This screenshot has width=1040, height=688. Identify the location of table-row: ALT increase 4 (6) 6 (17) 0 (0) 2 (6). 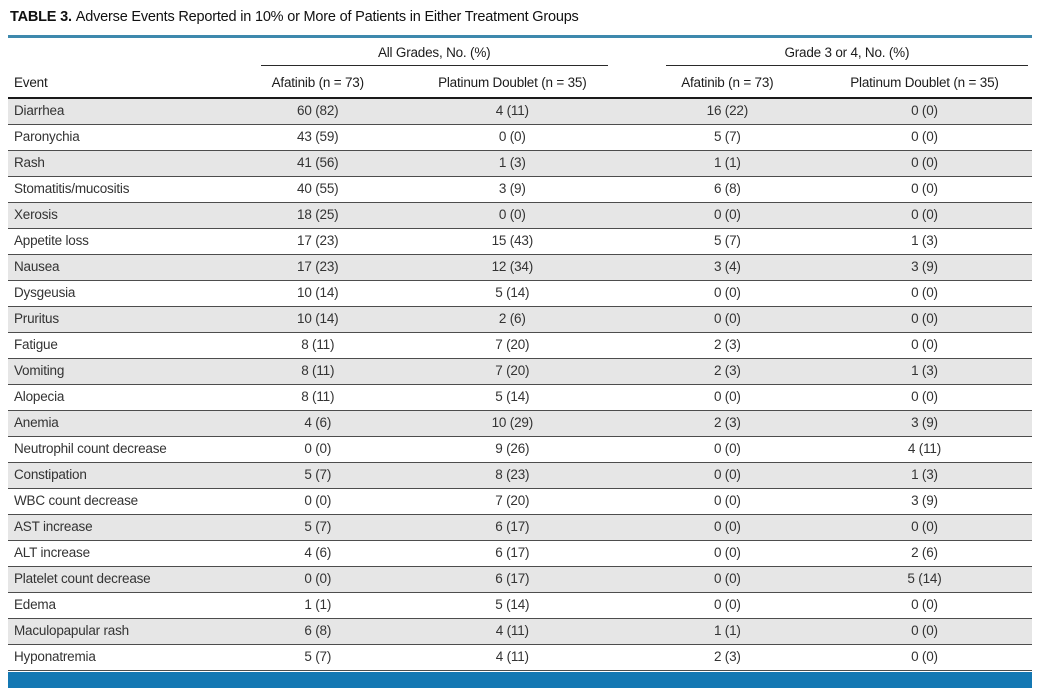
(520, 553).